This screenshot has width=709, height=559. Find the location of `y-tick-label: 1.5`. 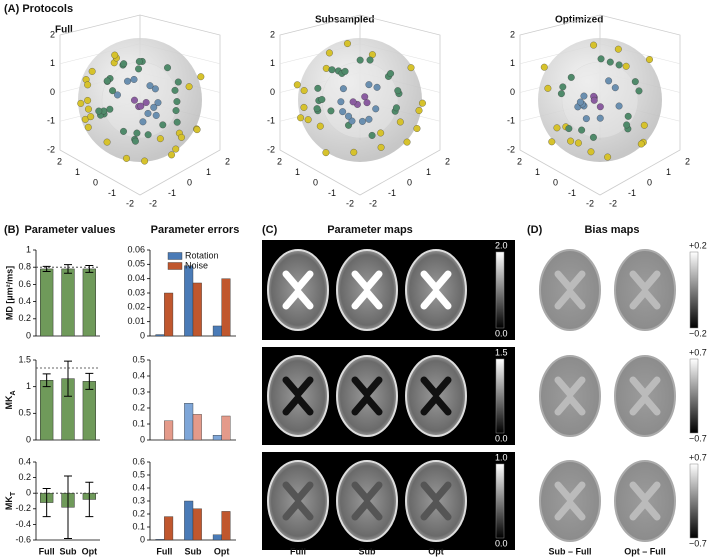

y-tick-label: 1.5 is located at coordinates (24, 359).